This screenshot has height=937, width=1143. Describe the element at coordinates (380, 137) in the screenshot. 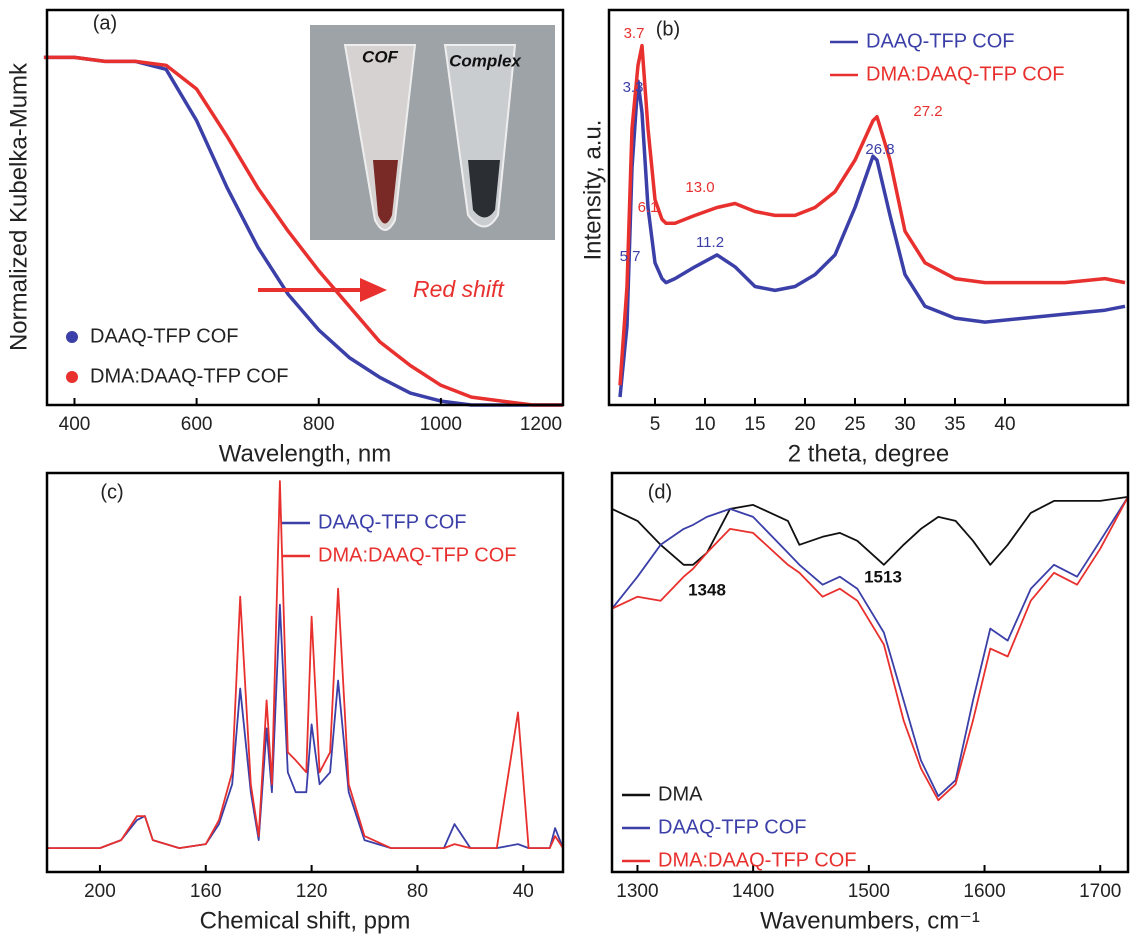

I see `tube` at that location.